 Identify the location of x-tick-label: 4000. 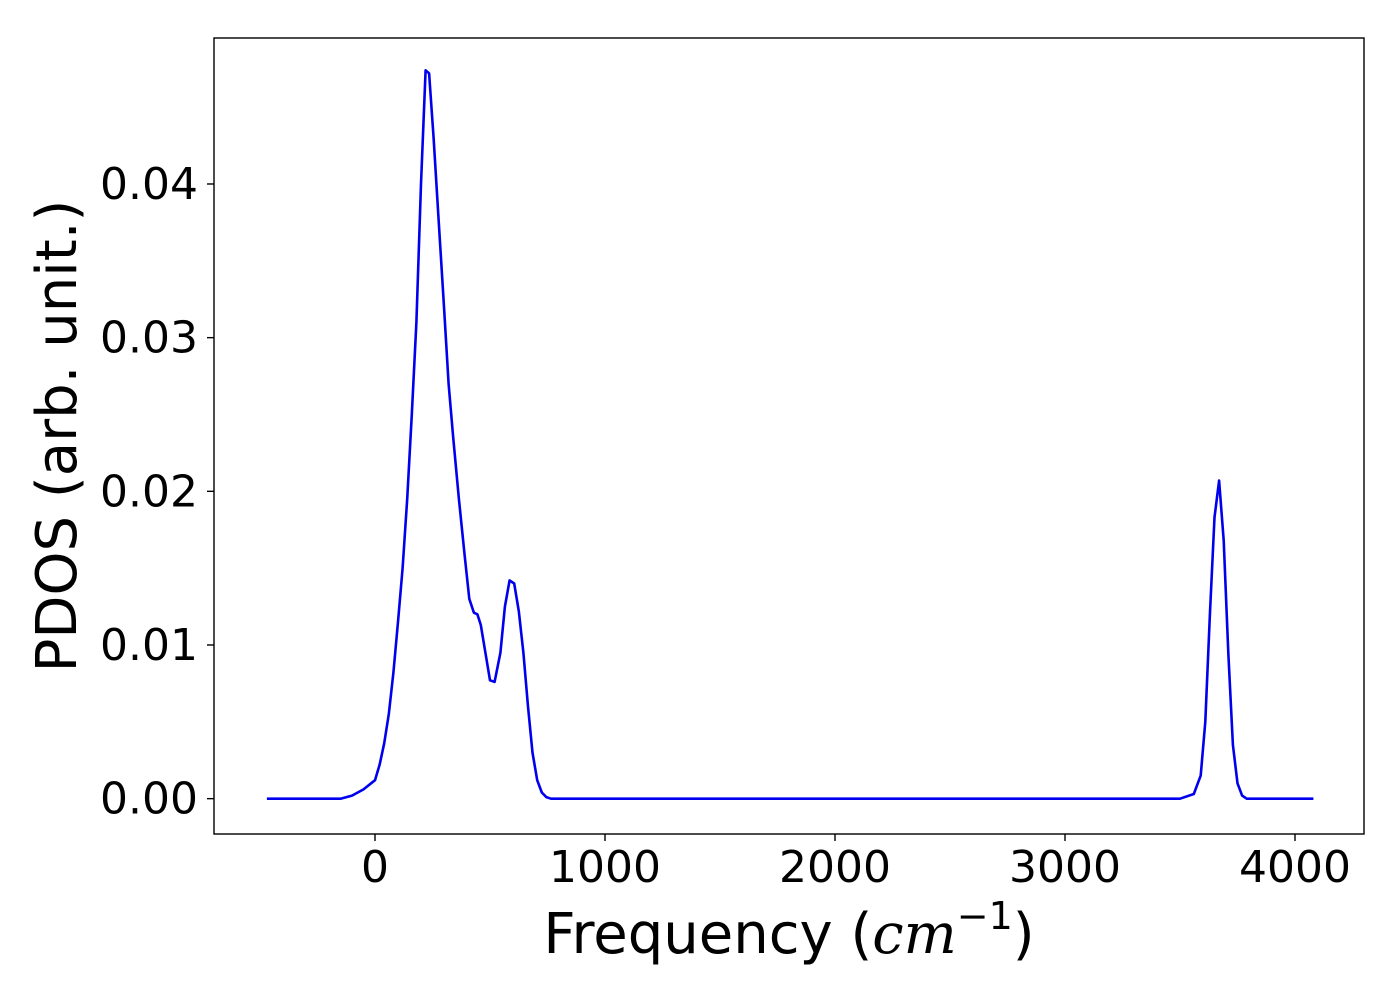
(1295, 867).